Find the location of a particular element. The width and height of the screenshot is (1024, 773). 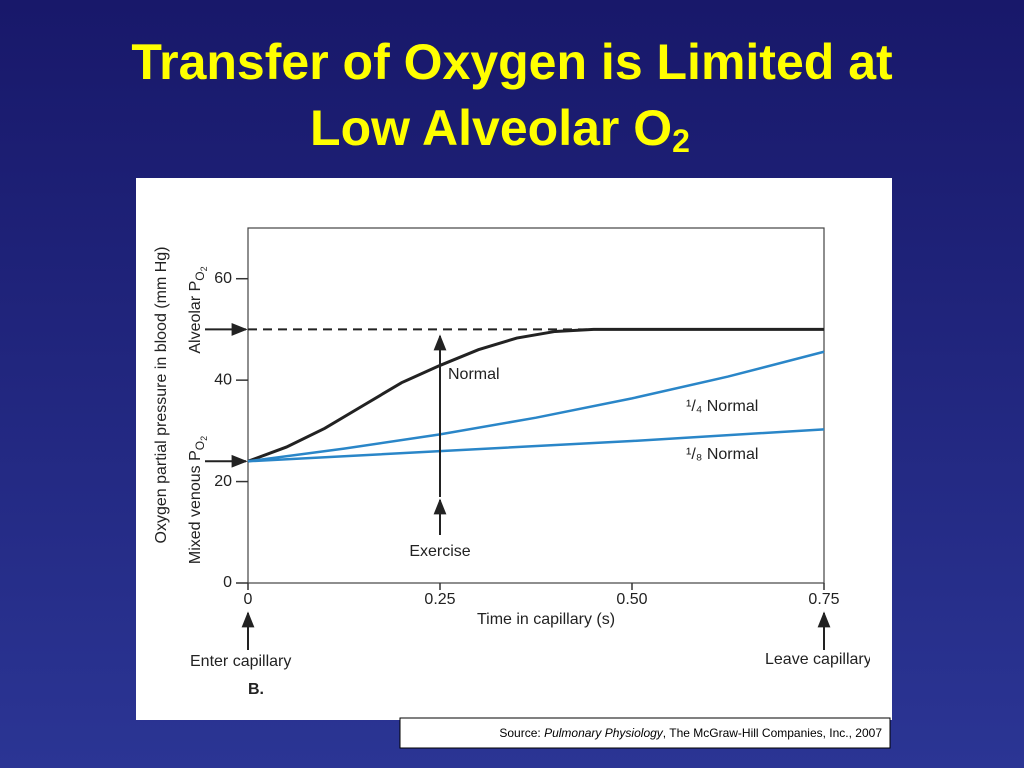

title-subscript: 2 is located at coordinates (681, 141).